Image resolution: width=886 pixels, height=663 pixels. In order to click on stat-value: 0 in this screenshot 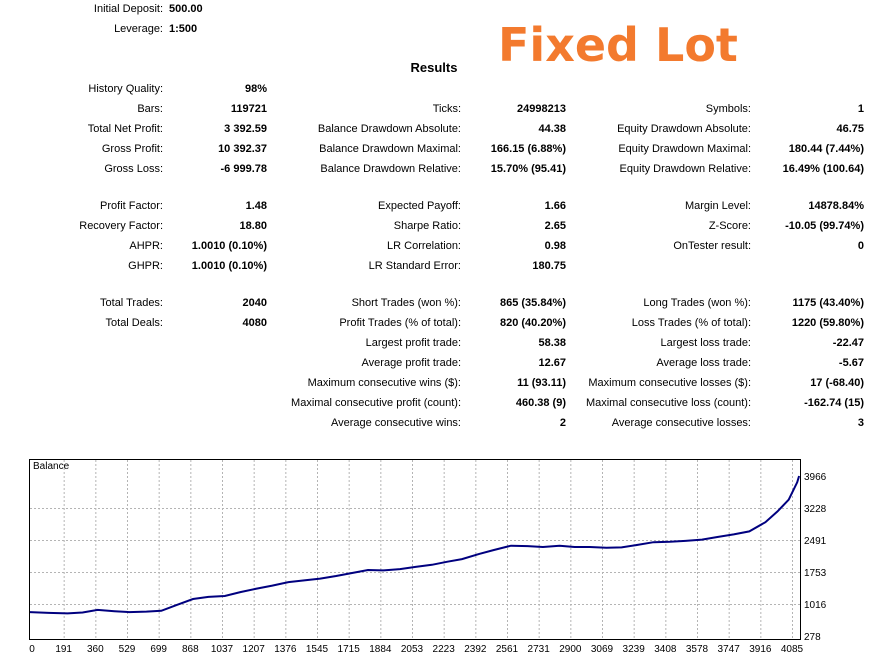, I will do `click(860, 246)`.